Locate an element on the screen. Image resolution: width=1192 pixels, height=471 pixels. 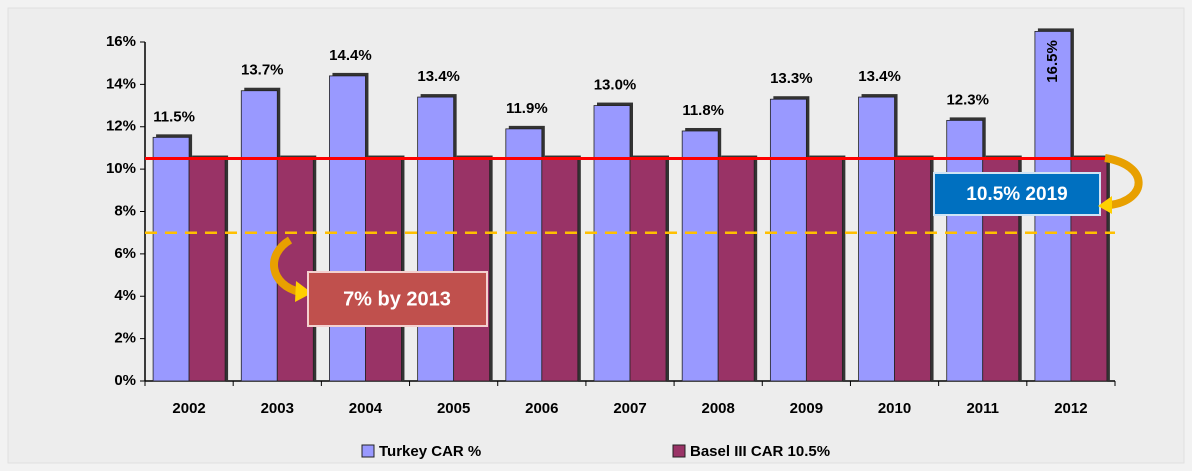
legend-label: Turkey CAR % is located at coordinates (430, 451).